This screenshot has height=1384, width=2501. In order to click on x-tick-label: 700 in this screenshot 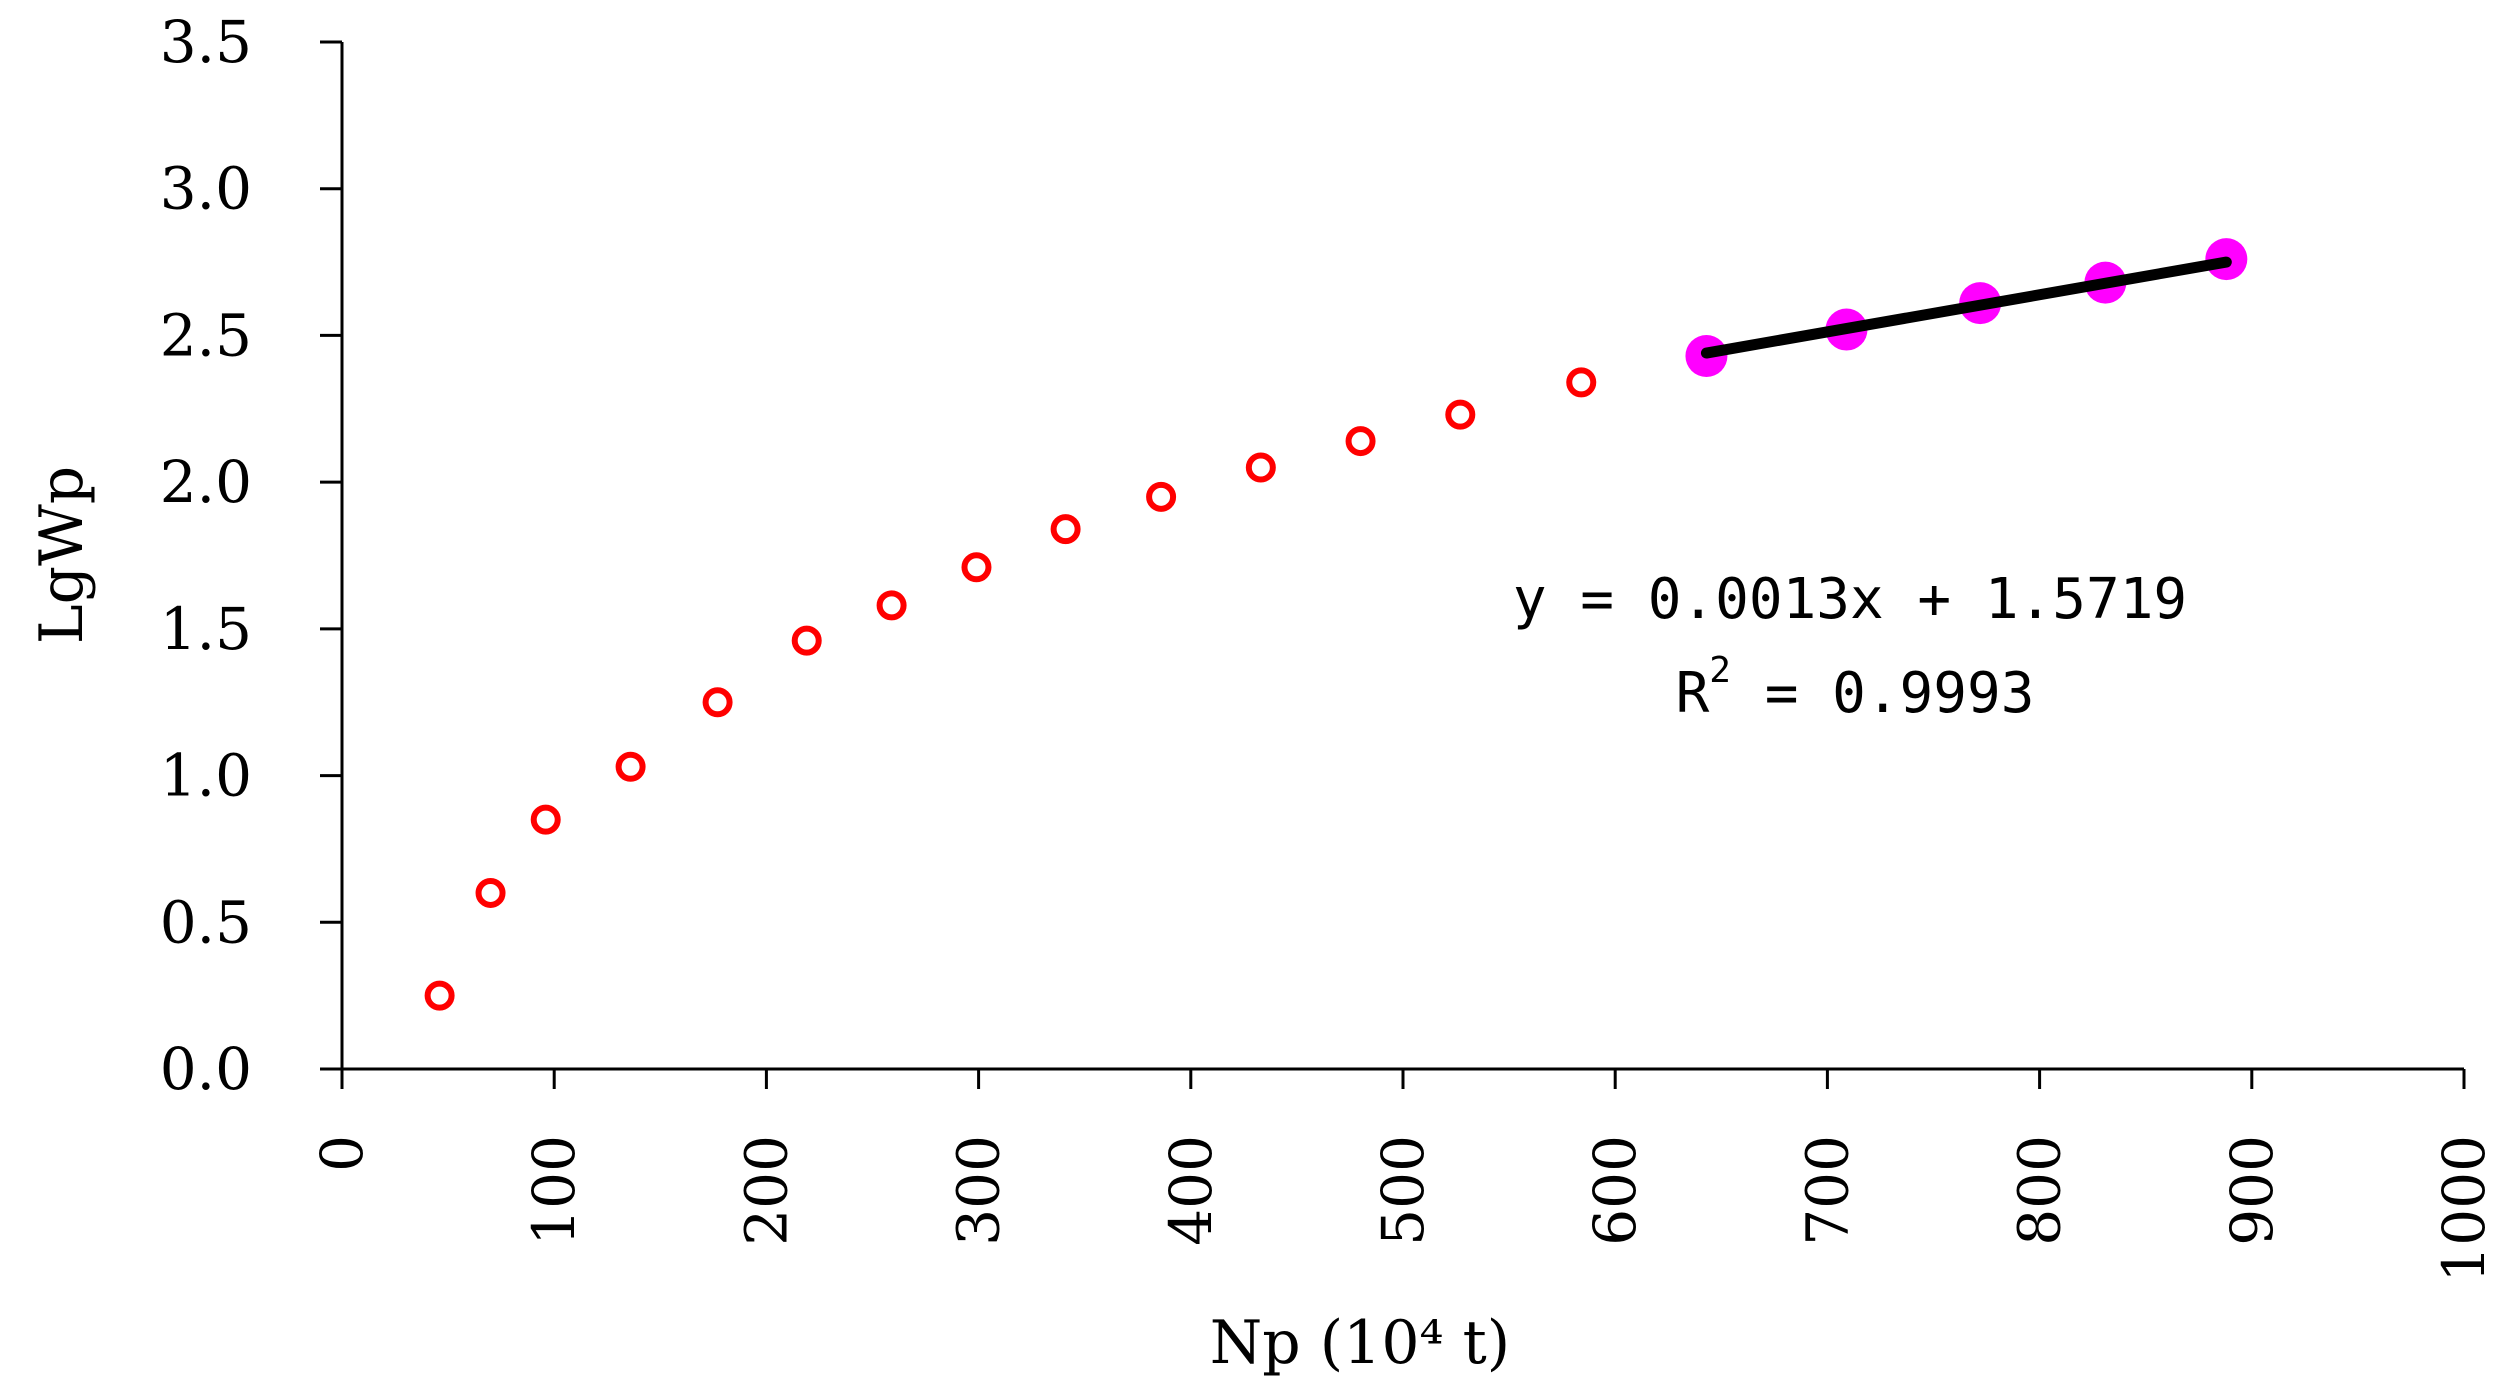, I will do `click(1827, 1190)`.